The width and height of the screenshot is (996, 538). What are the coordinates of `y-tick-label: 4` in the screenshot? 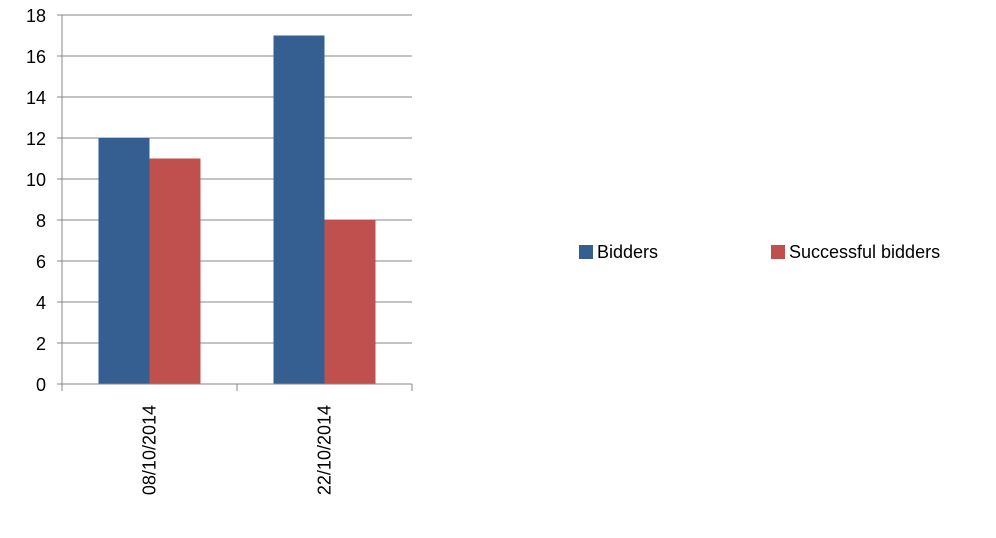 It's located at (41, 303).